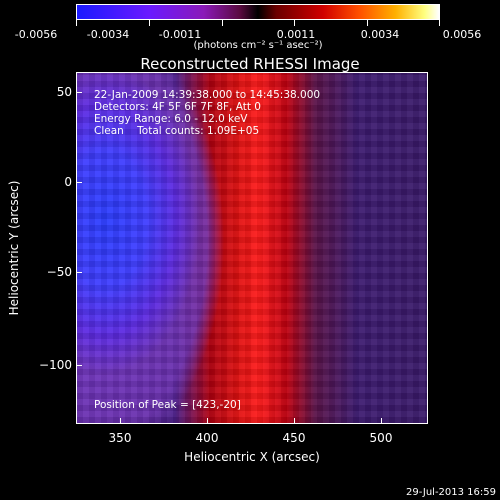 The image size is (500, 500). I want to click on colorbar-units: (photons cm⁻² s⁻¹ asec⁻²), so click(258, 45).